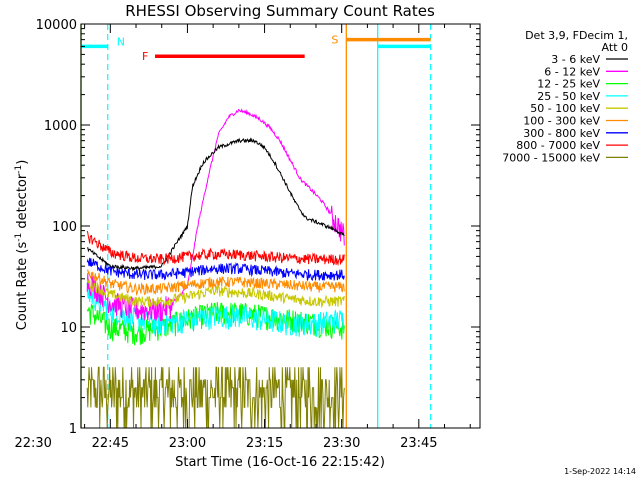 The width and height of the screenshot is (640, 480). What do you see at coordinates (341, 443) in the screenshot?
I see `x-tick-label: 23:30` at bounding box center [341, 443].